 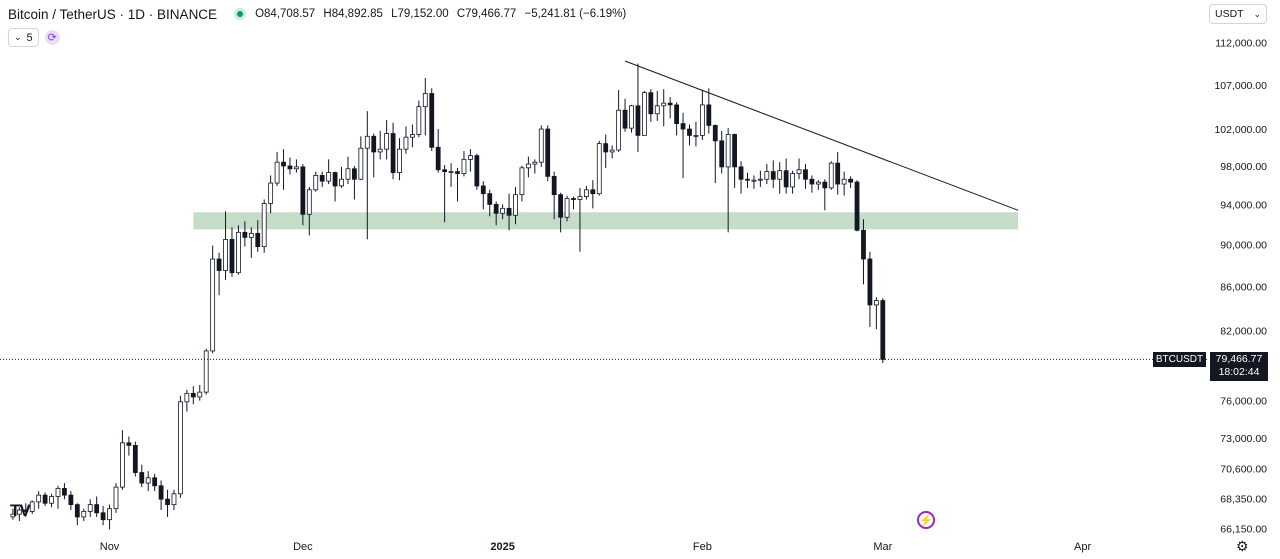 What do you see at coordinates (1243, 470) in the screenshot?
I see `price-axis-label: 70,600.00` at bounding box center [1243, 470].